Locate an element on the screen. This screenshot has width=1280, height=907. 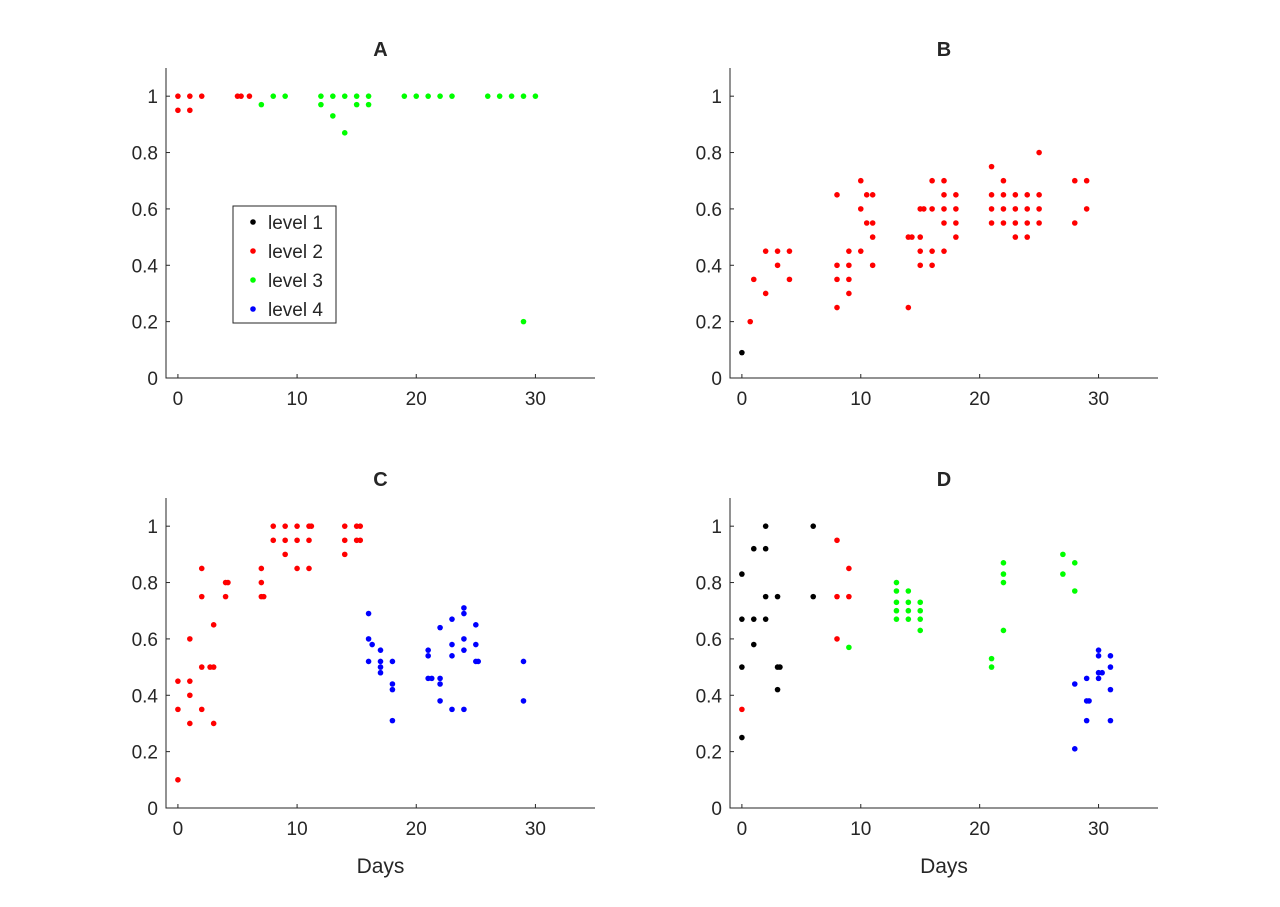
panel-title: C is located at coordinates (380, 480).